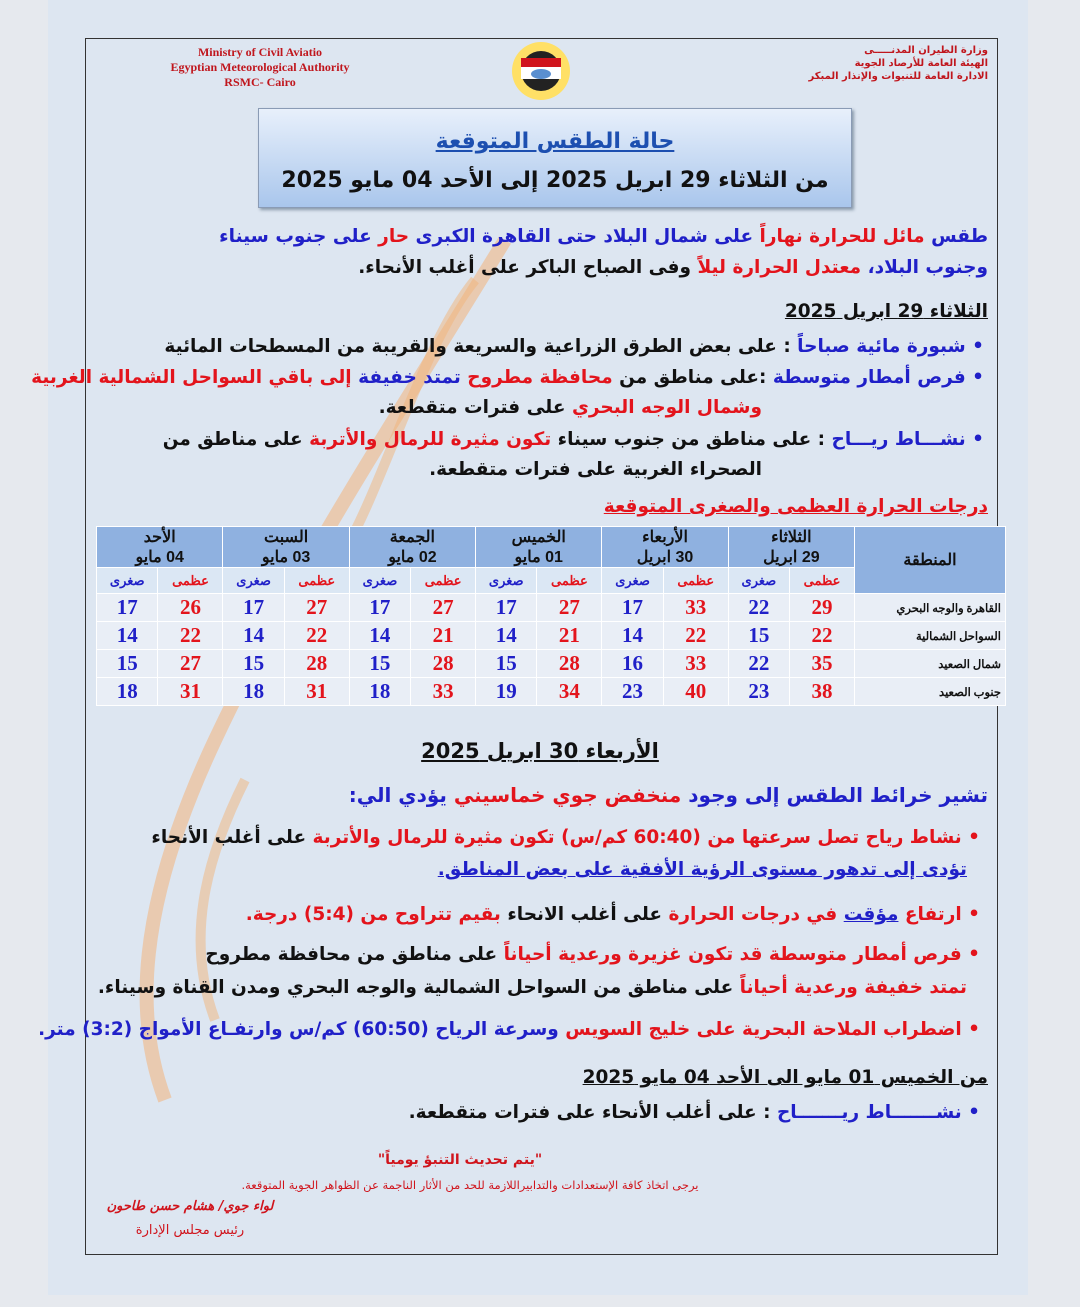 This screenshot has width=1080, height=1307. Describe the element at coordinates (759, 691) in the screenshot. I see `min-temp: 23` at that location.